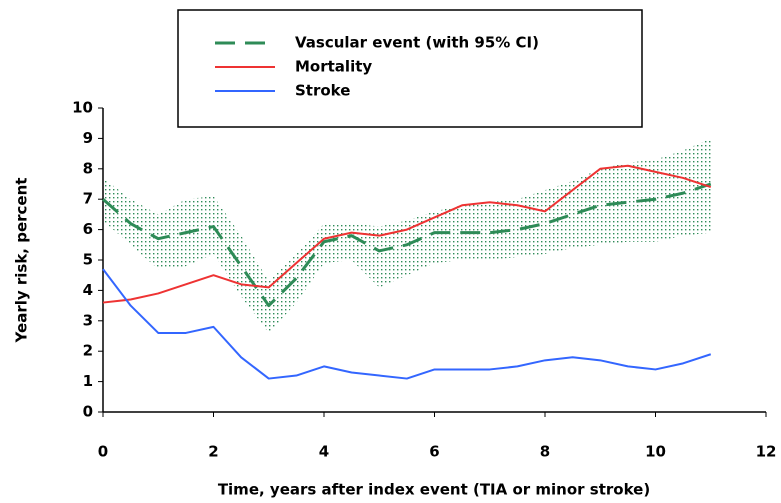 This screenshot has width=781, height=503. I want to click on legend-label: Mortality, so click(333, 67).